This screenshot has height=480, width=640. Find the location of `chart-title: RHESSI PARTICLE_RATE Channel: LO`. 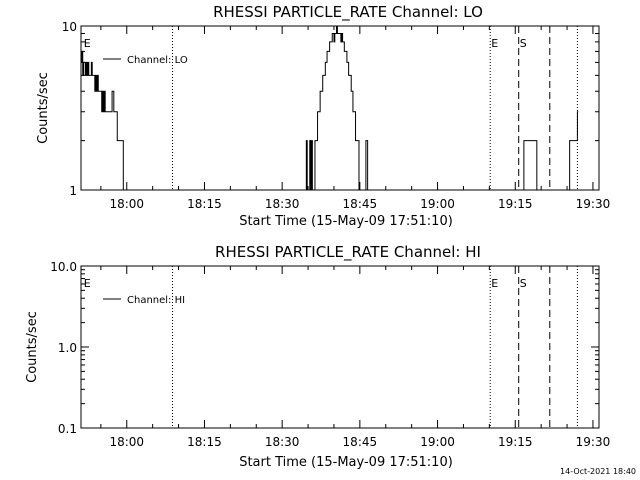

chart-title: RHESSI PARTICLE_RATE Channel: LO is located at coordinates (348, 12).